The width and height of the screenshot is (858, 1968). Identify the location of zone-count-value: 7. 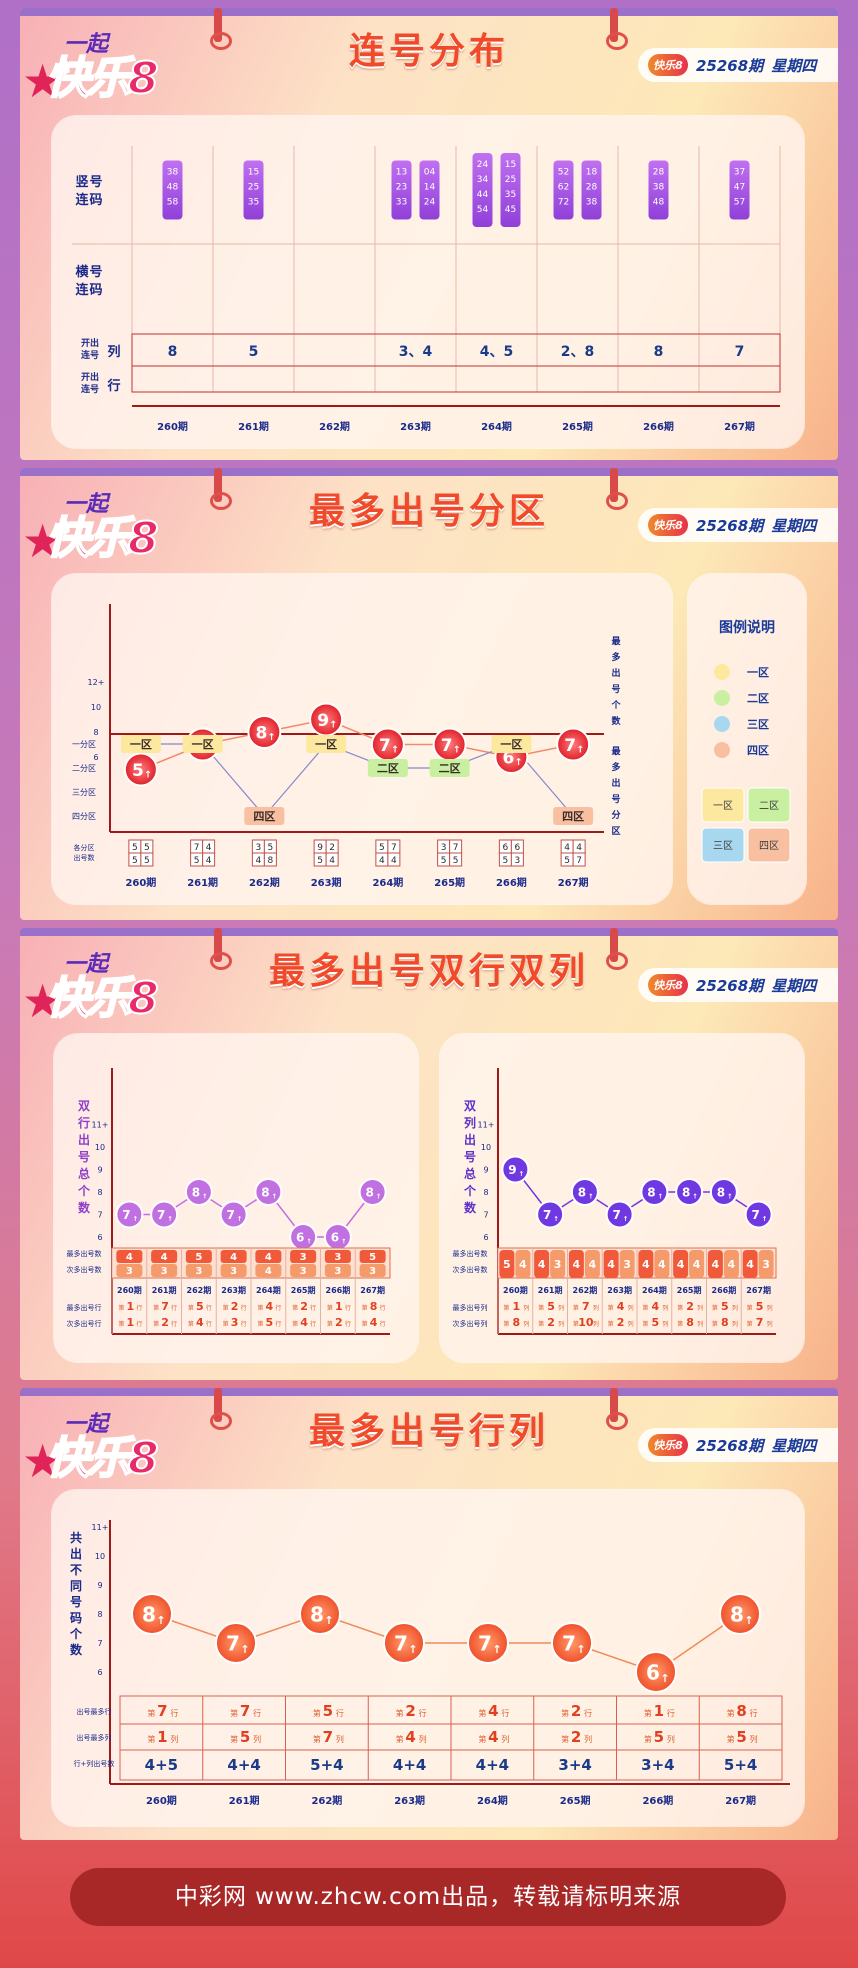
(579, 861).